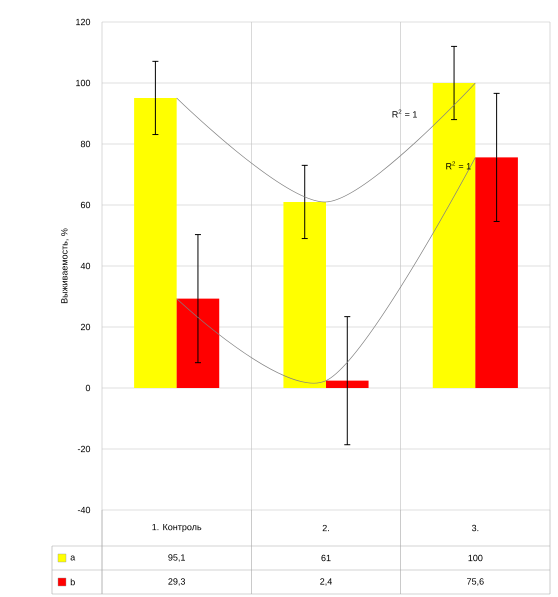 The height and width of the screenshot is (597, 558). I want to click on y-tick-label: 20, so click(85, 327).